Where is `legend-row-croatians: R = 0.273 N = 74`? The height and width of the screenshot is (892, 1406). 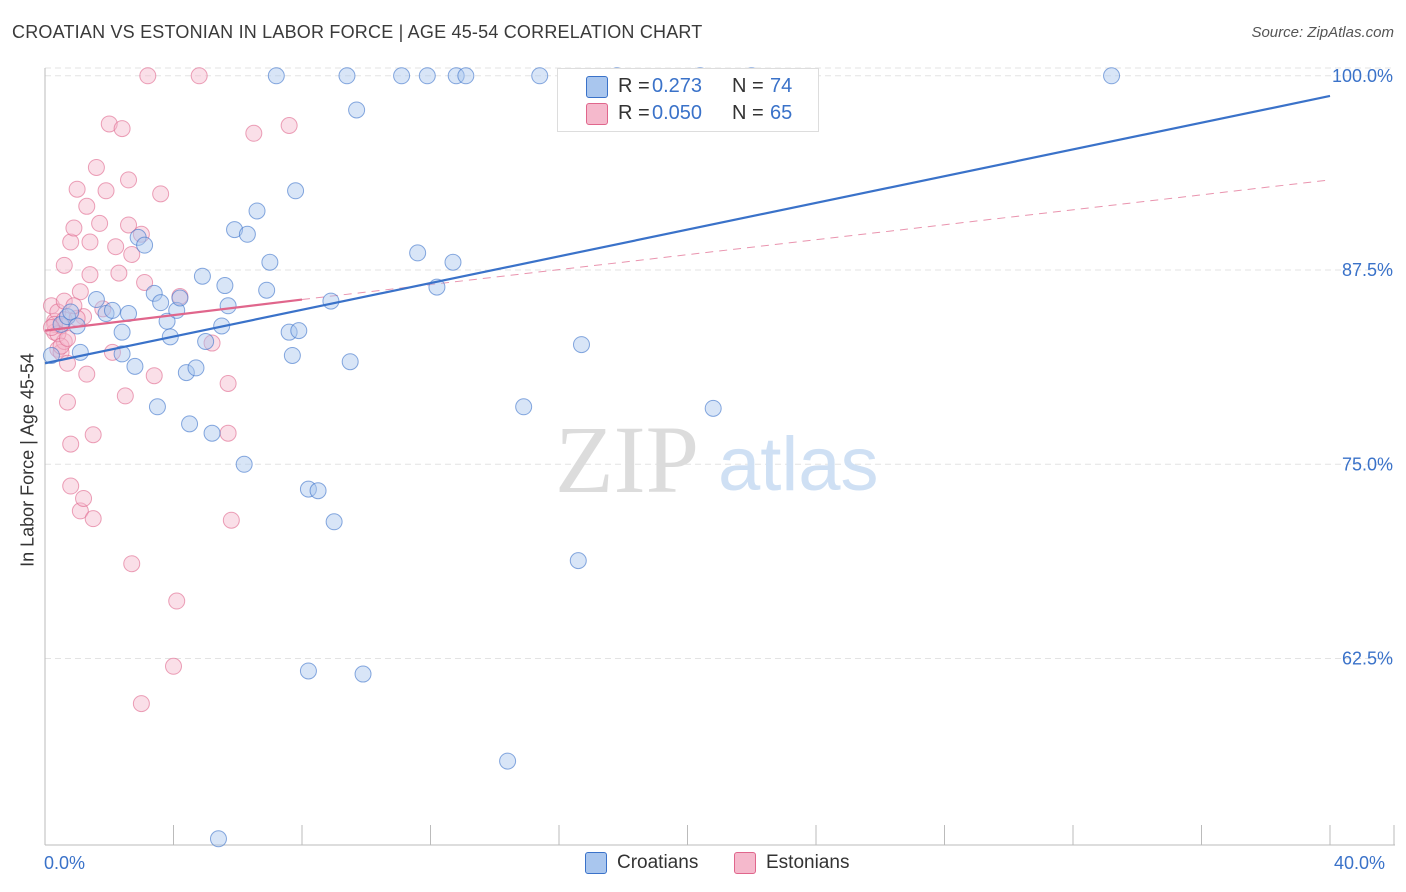 legend-row-croatians: R = 0.273 N = 74 is located at coordinates (688, 86).